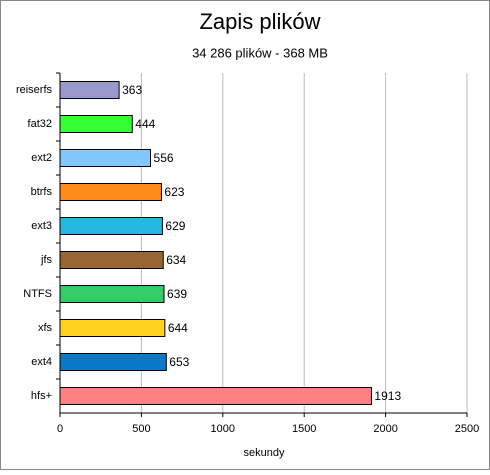 The image size is (490, 475). What do you see at coordinates (41, 396) in the screenshot?
I see `y-tick-label: hfs+` at bounding box center [41, 396].